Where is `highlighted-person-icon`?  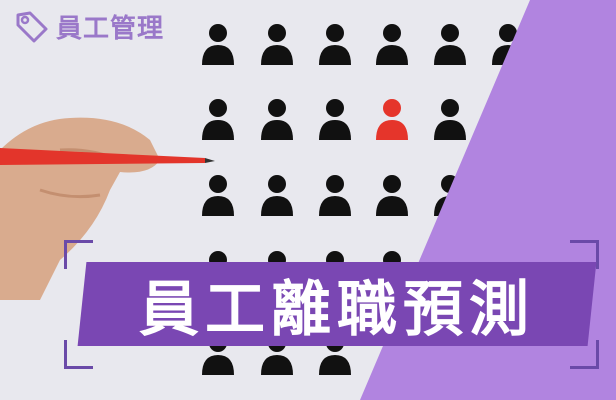 highlighted-person-icon is located at coordinates (392, 119).